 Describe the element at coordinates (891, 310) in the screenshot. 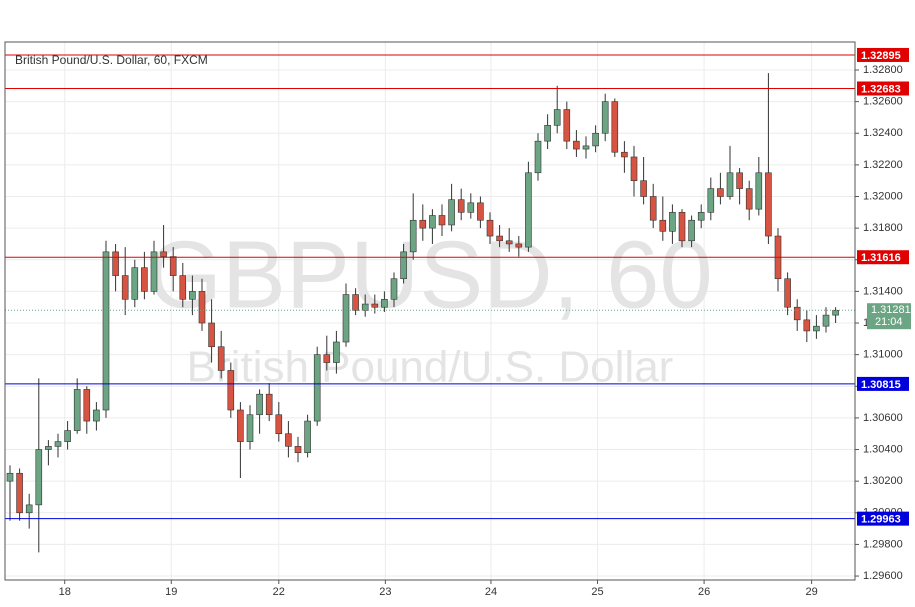

I see `last-price-label: 1.31281` at that location.